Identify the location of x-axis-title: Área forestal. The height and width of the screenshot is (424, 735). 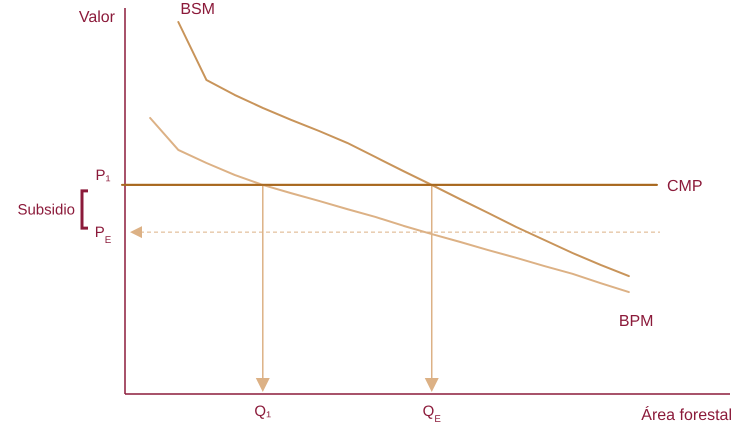
(686, 415).